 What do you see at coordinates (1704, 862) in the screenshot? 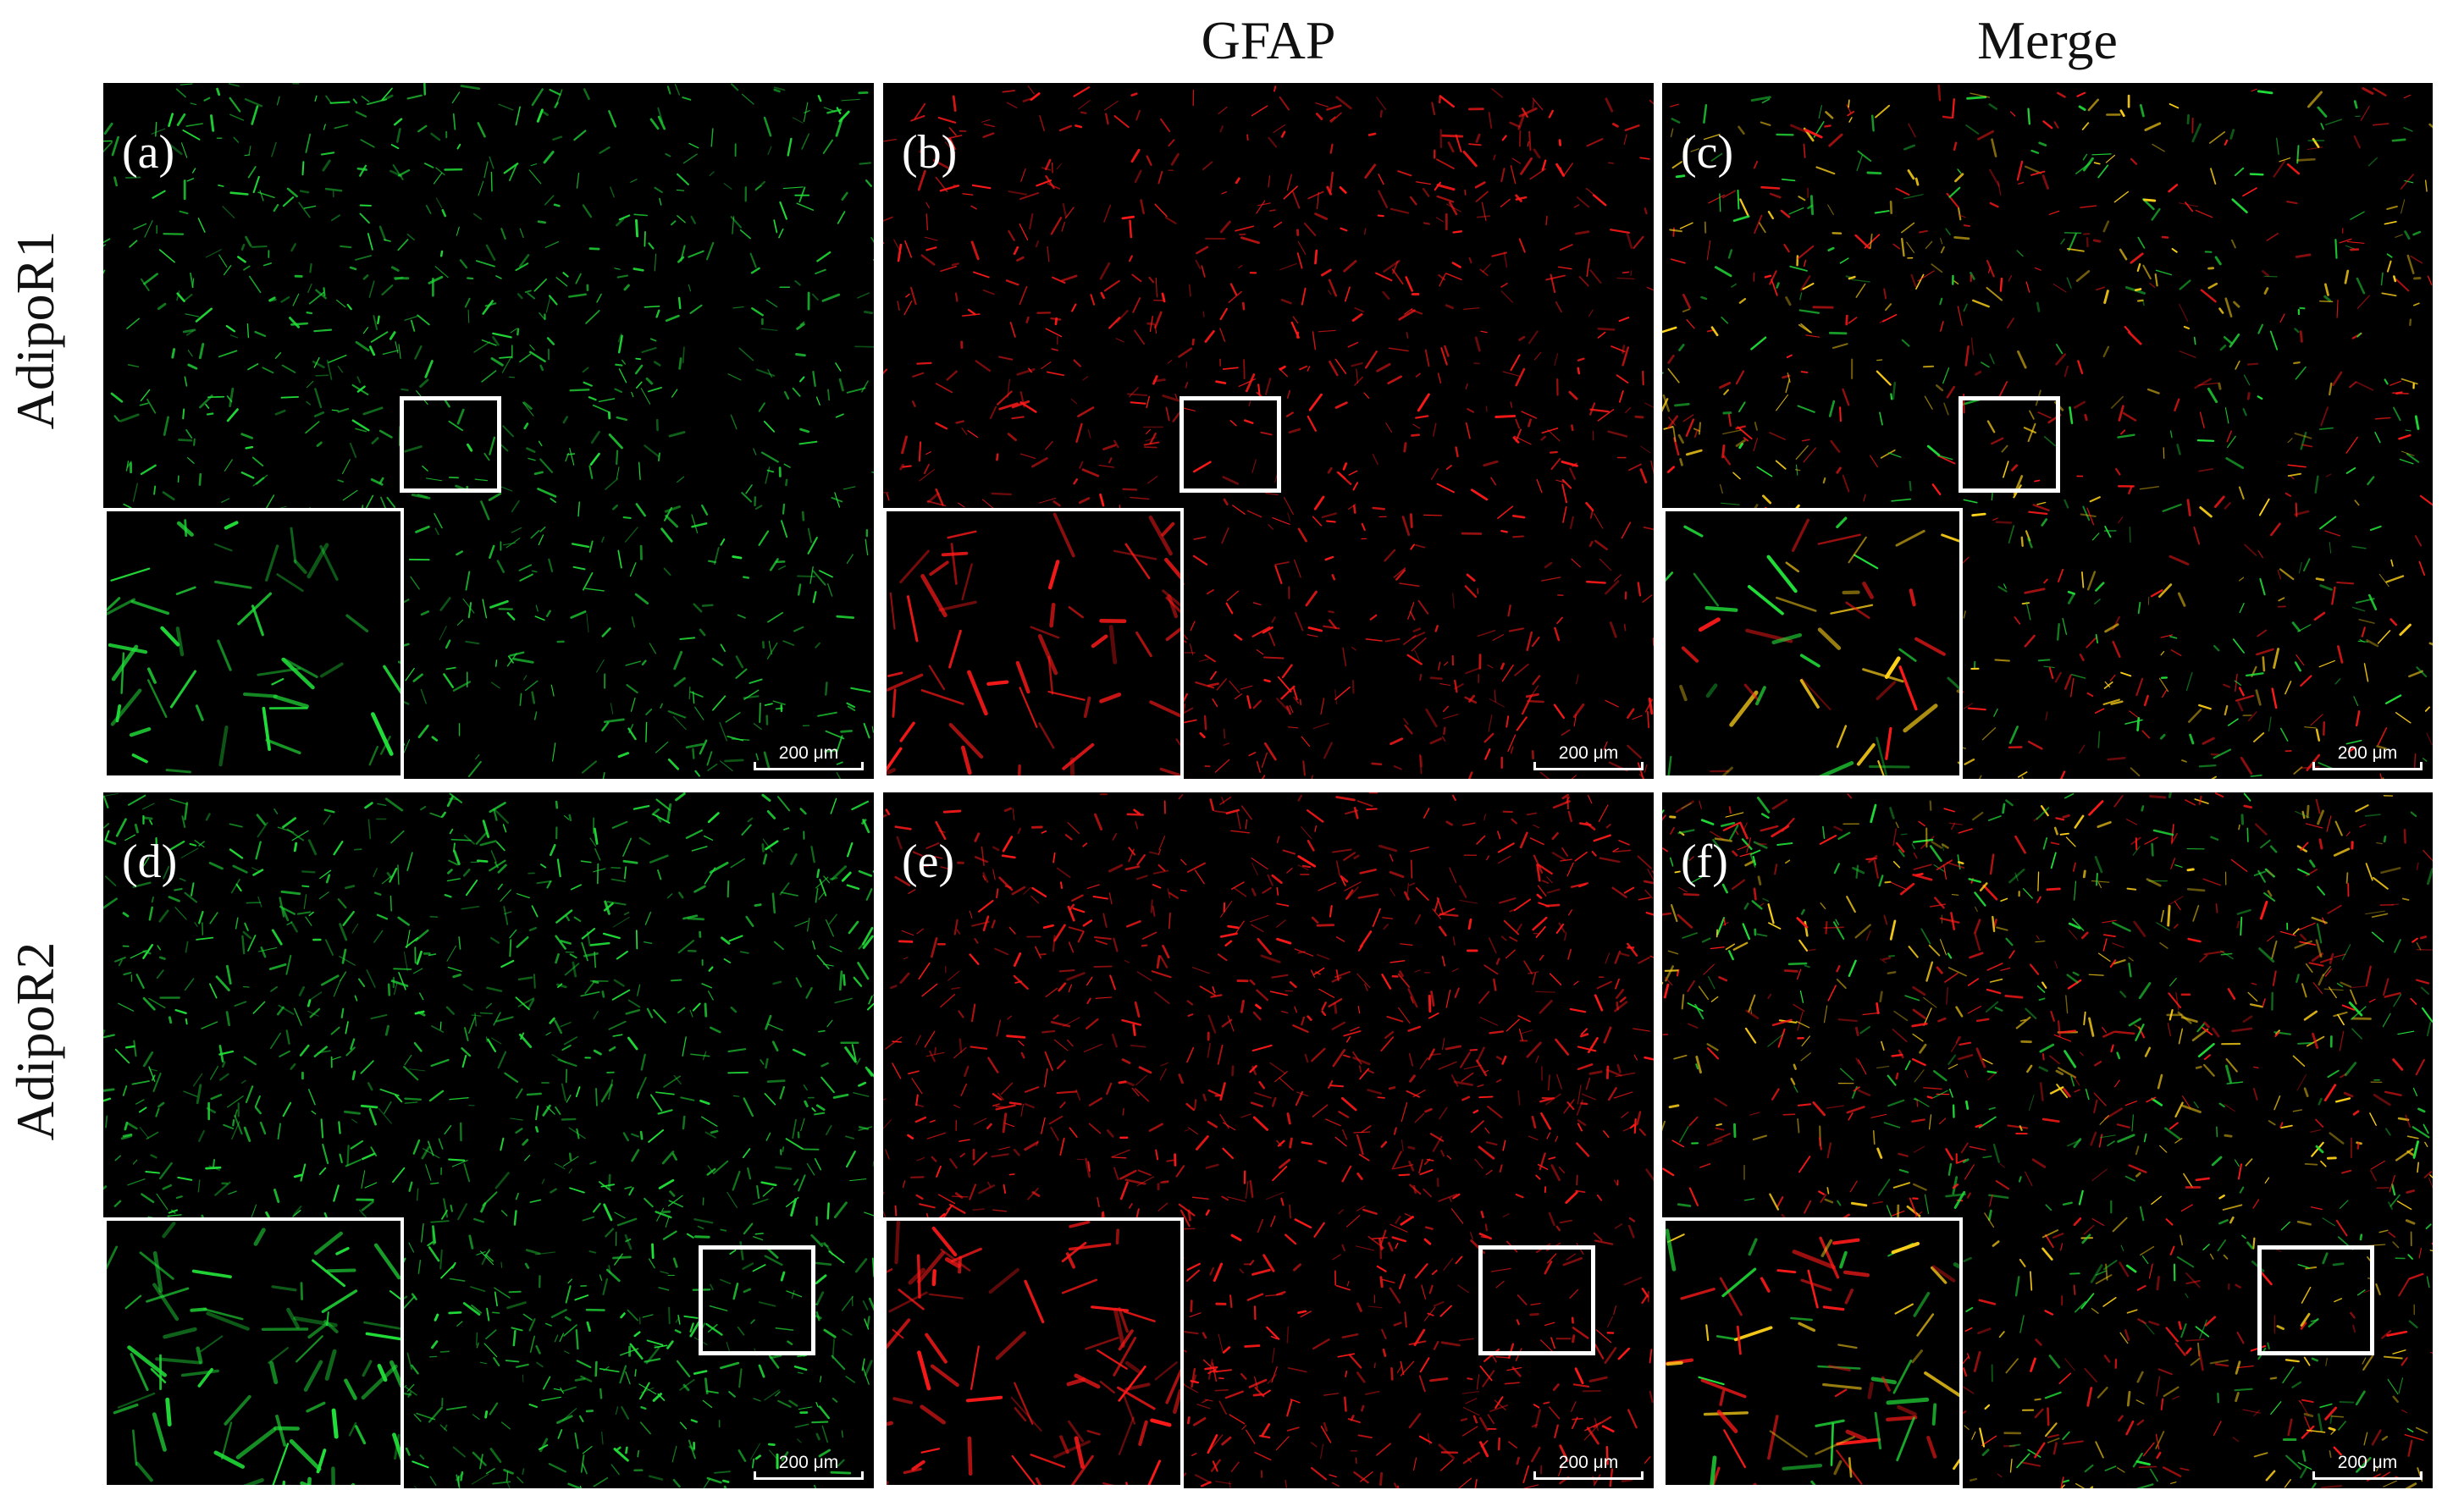
I see `panel-label: (f)` at bounding box center [1704, 862].